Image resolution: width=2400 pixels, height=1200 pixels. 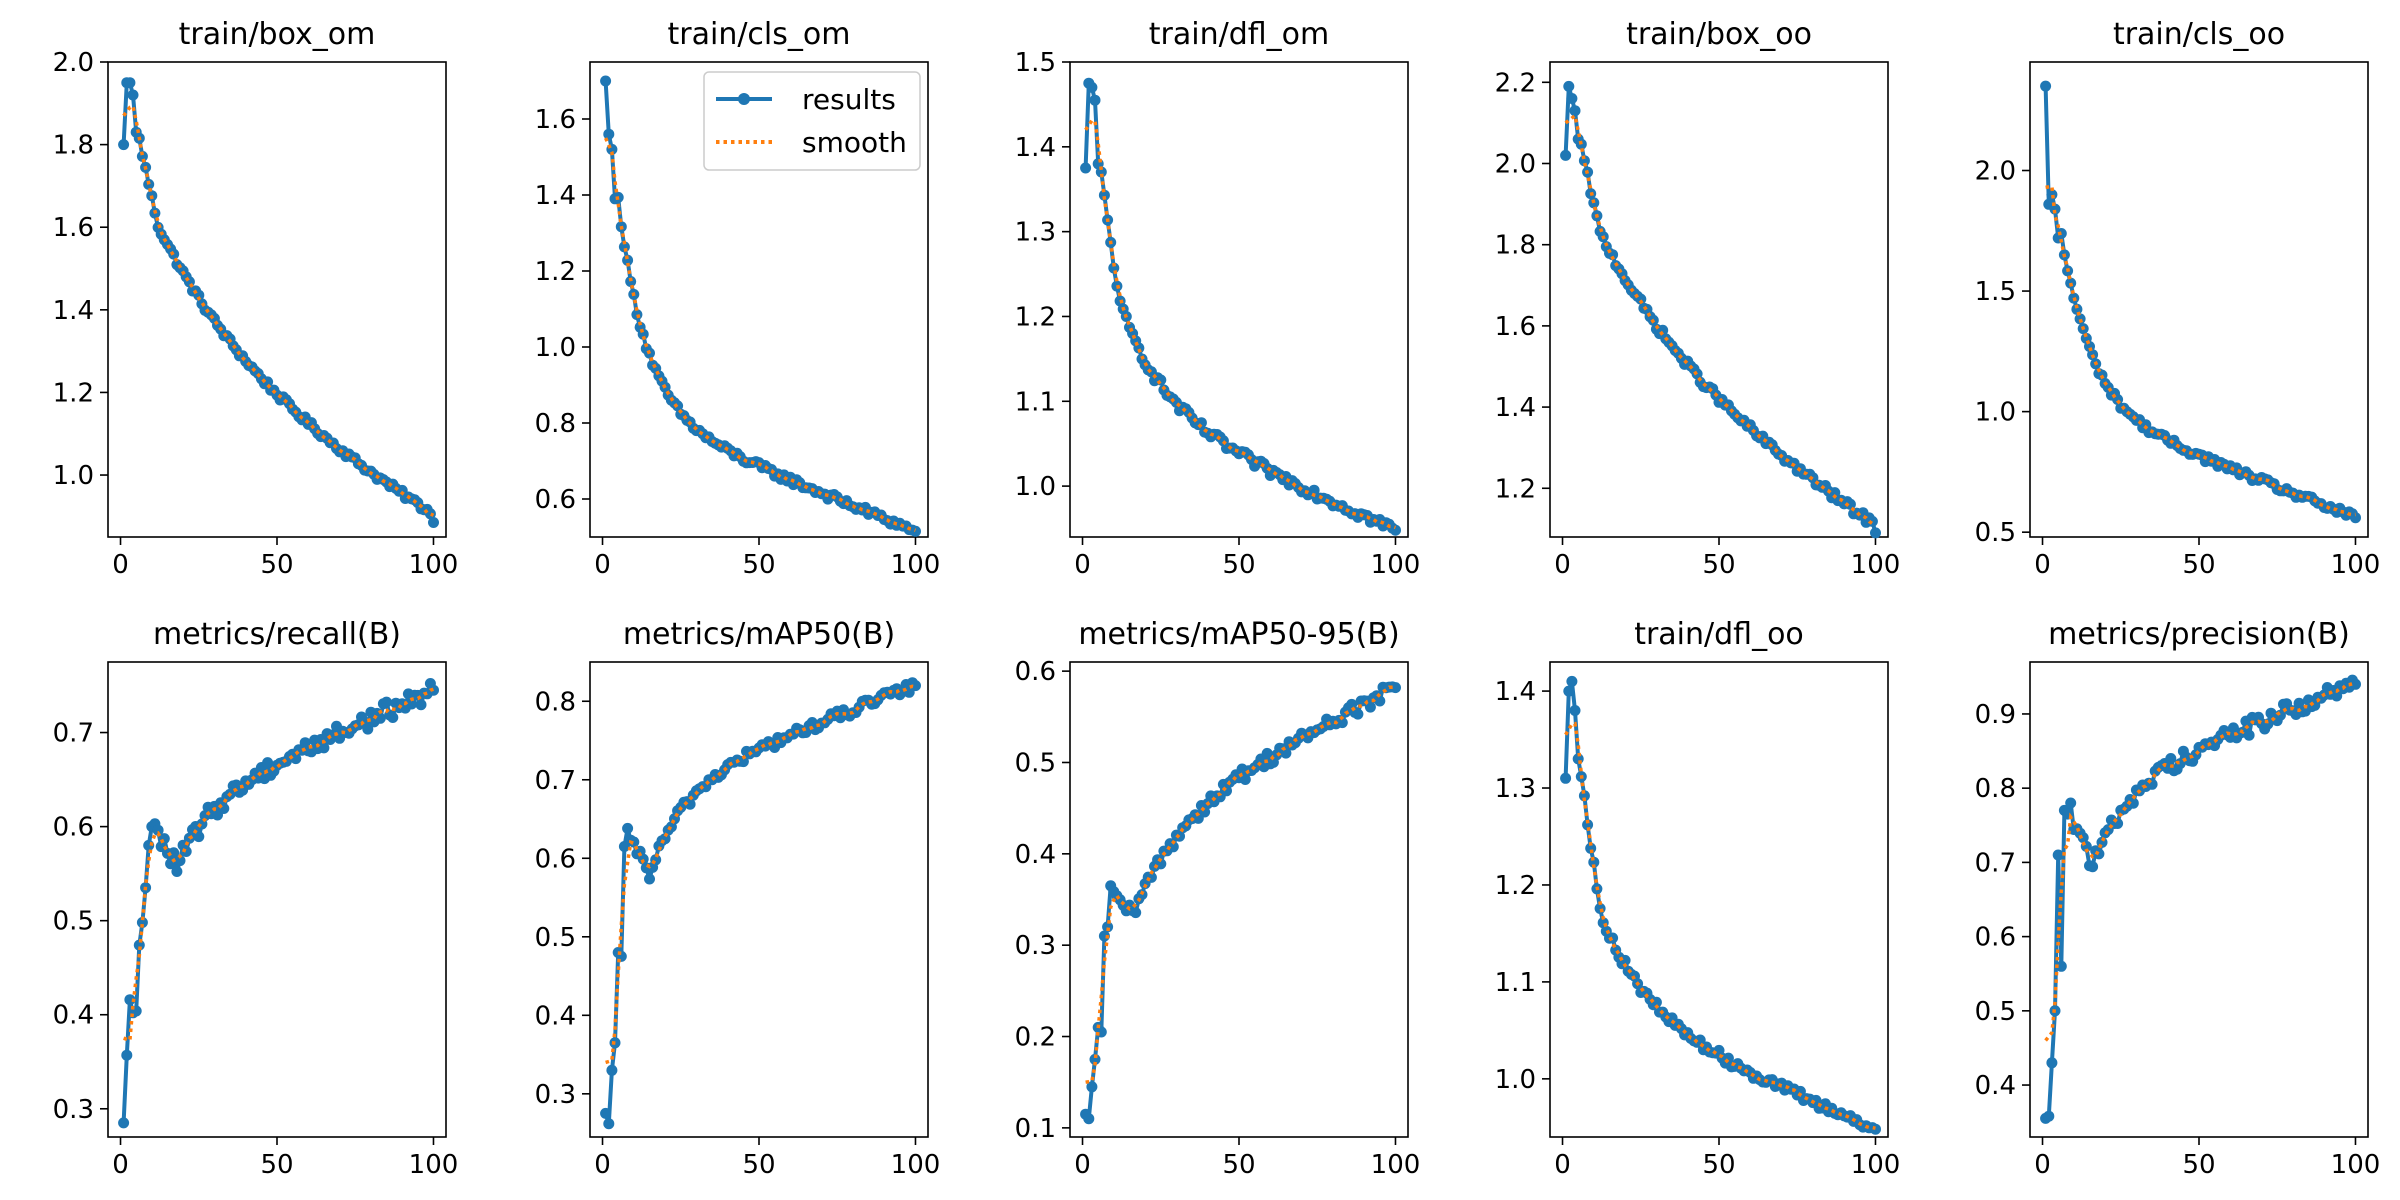 What do you see at coordinates (73, 1016) in the screenshot?
I see `y-tick-label: 0.4` at bounding box center [73, 1016].